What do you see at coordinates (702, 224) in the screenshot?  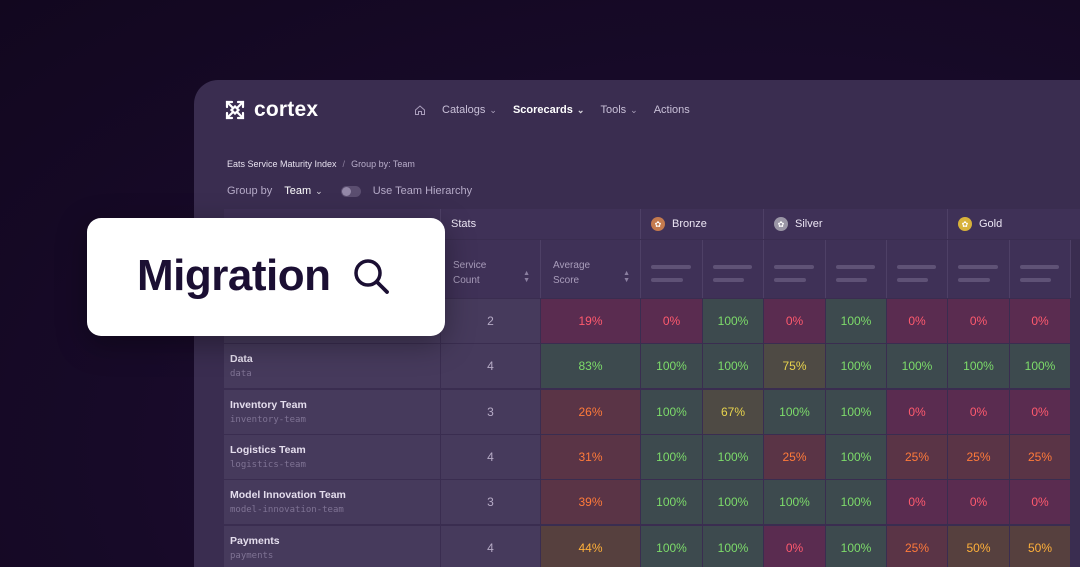 I see `header-bronze: ✿ Bronze` at bounding box center [702, 224].